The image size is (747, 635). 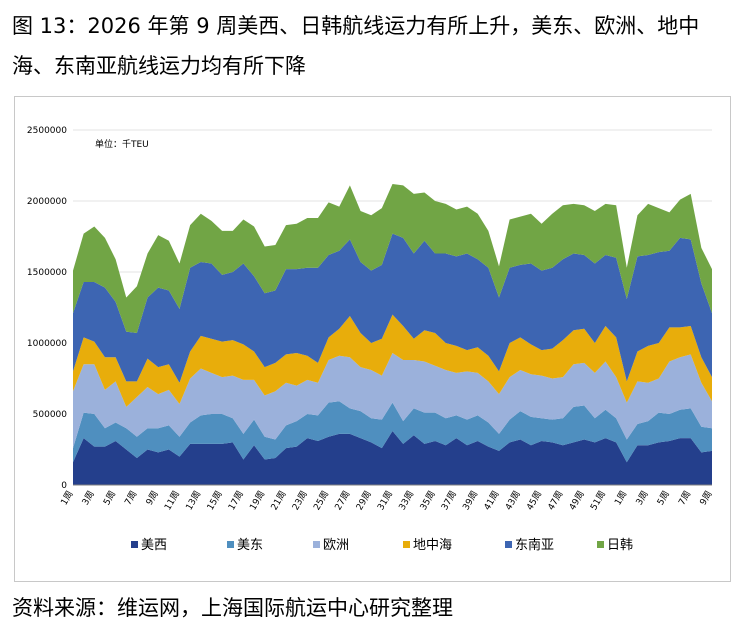 What do you see at coordinates (577, 500) in the screenshot?
I see `x-tick-label: 49周` at bounding box center [577, 500].